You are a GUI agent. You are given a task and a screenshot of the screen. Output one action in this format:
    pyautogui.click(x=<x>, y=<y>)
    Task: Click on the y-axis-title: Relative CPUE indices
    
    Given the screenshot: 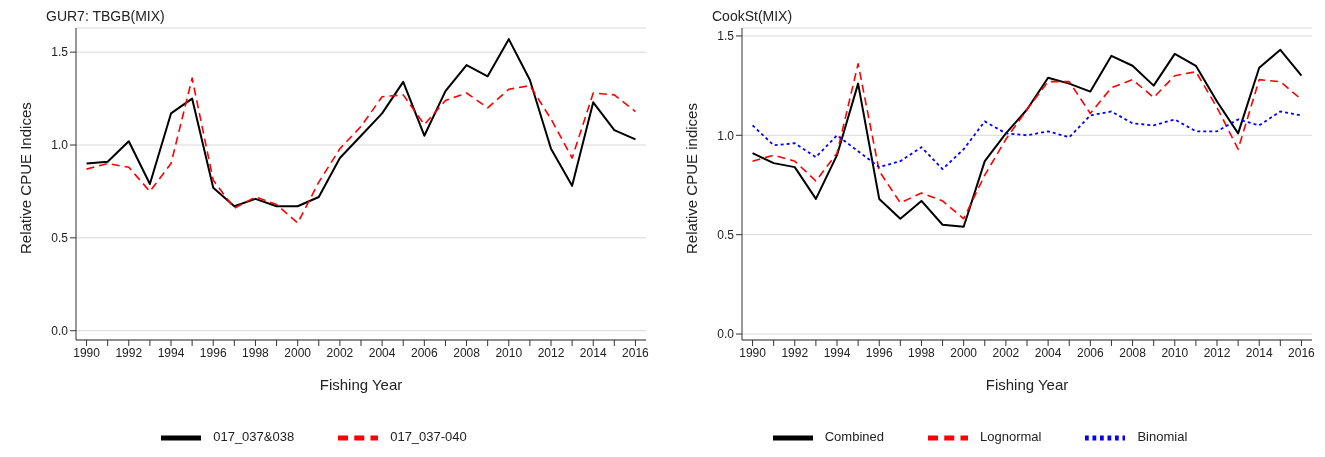 What is the action you would take?
    pyautogui.click(x=692, y=178)
    